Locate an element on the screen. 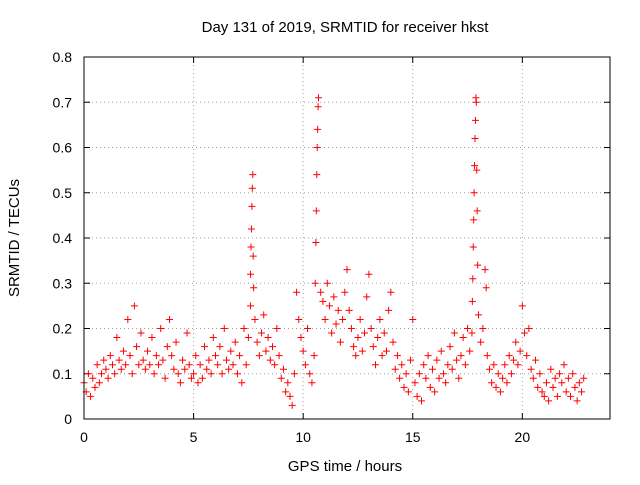 The width and height of the screenshot is (640, 485). x-tick-label: 10 is located at coordinates (303, 437).